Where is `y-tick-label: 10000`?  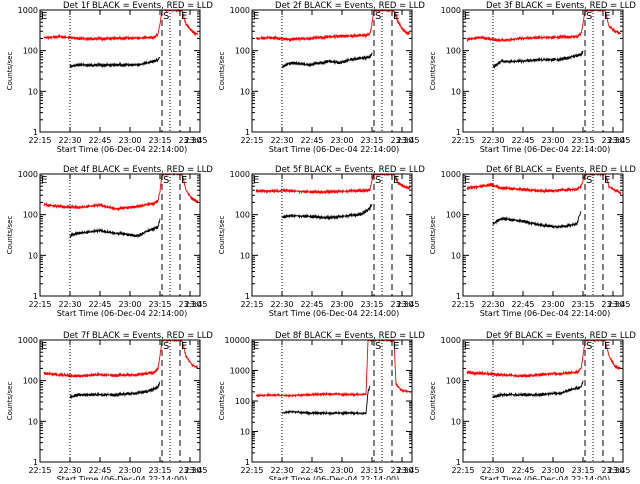 y-tick-label: 10000 is located at coordinates (237, 340).